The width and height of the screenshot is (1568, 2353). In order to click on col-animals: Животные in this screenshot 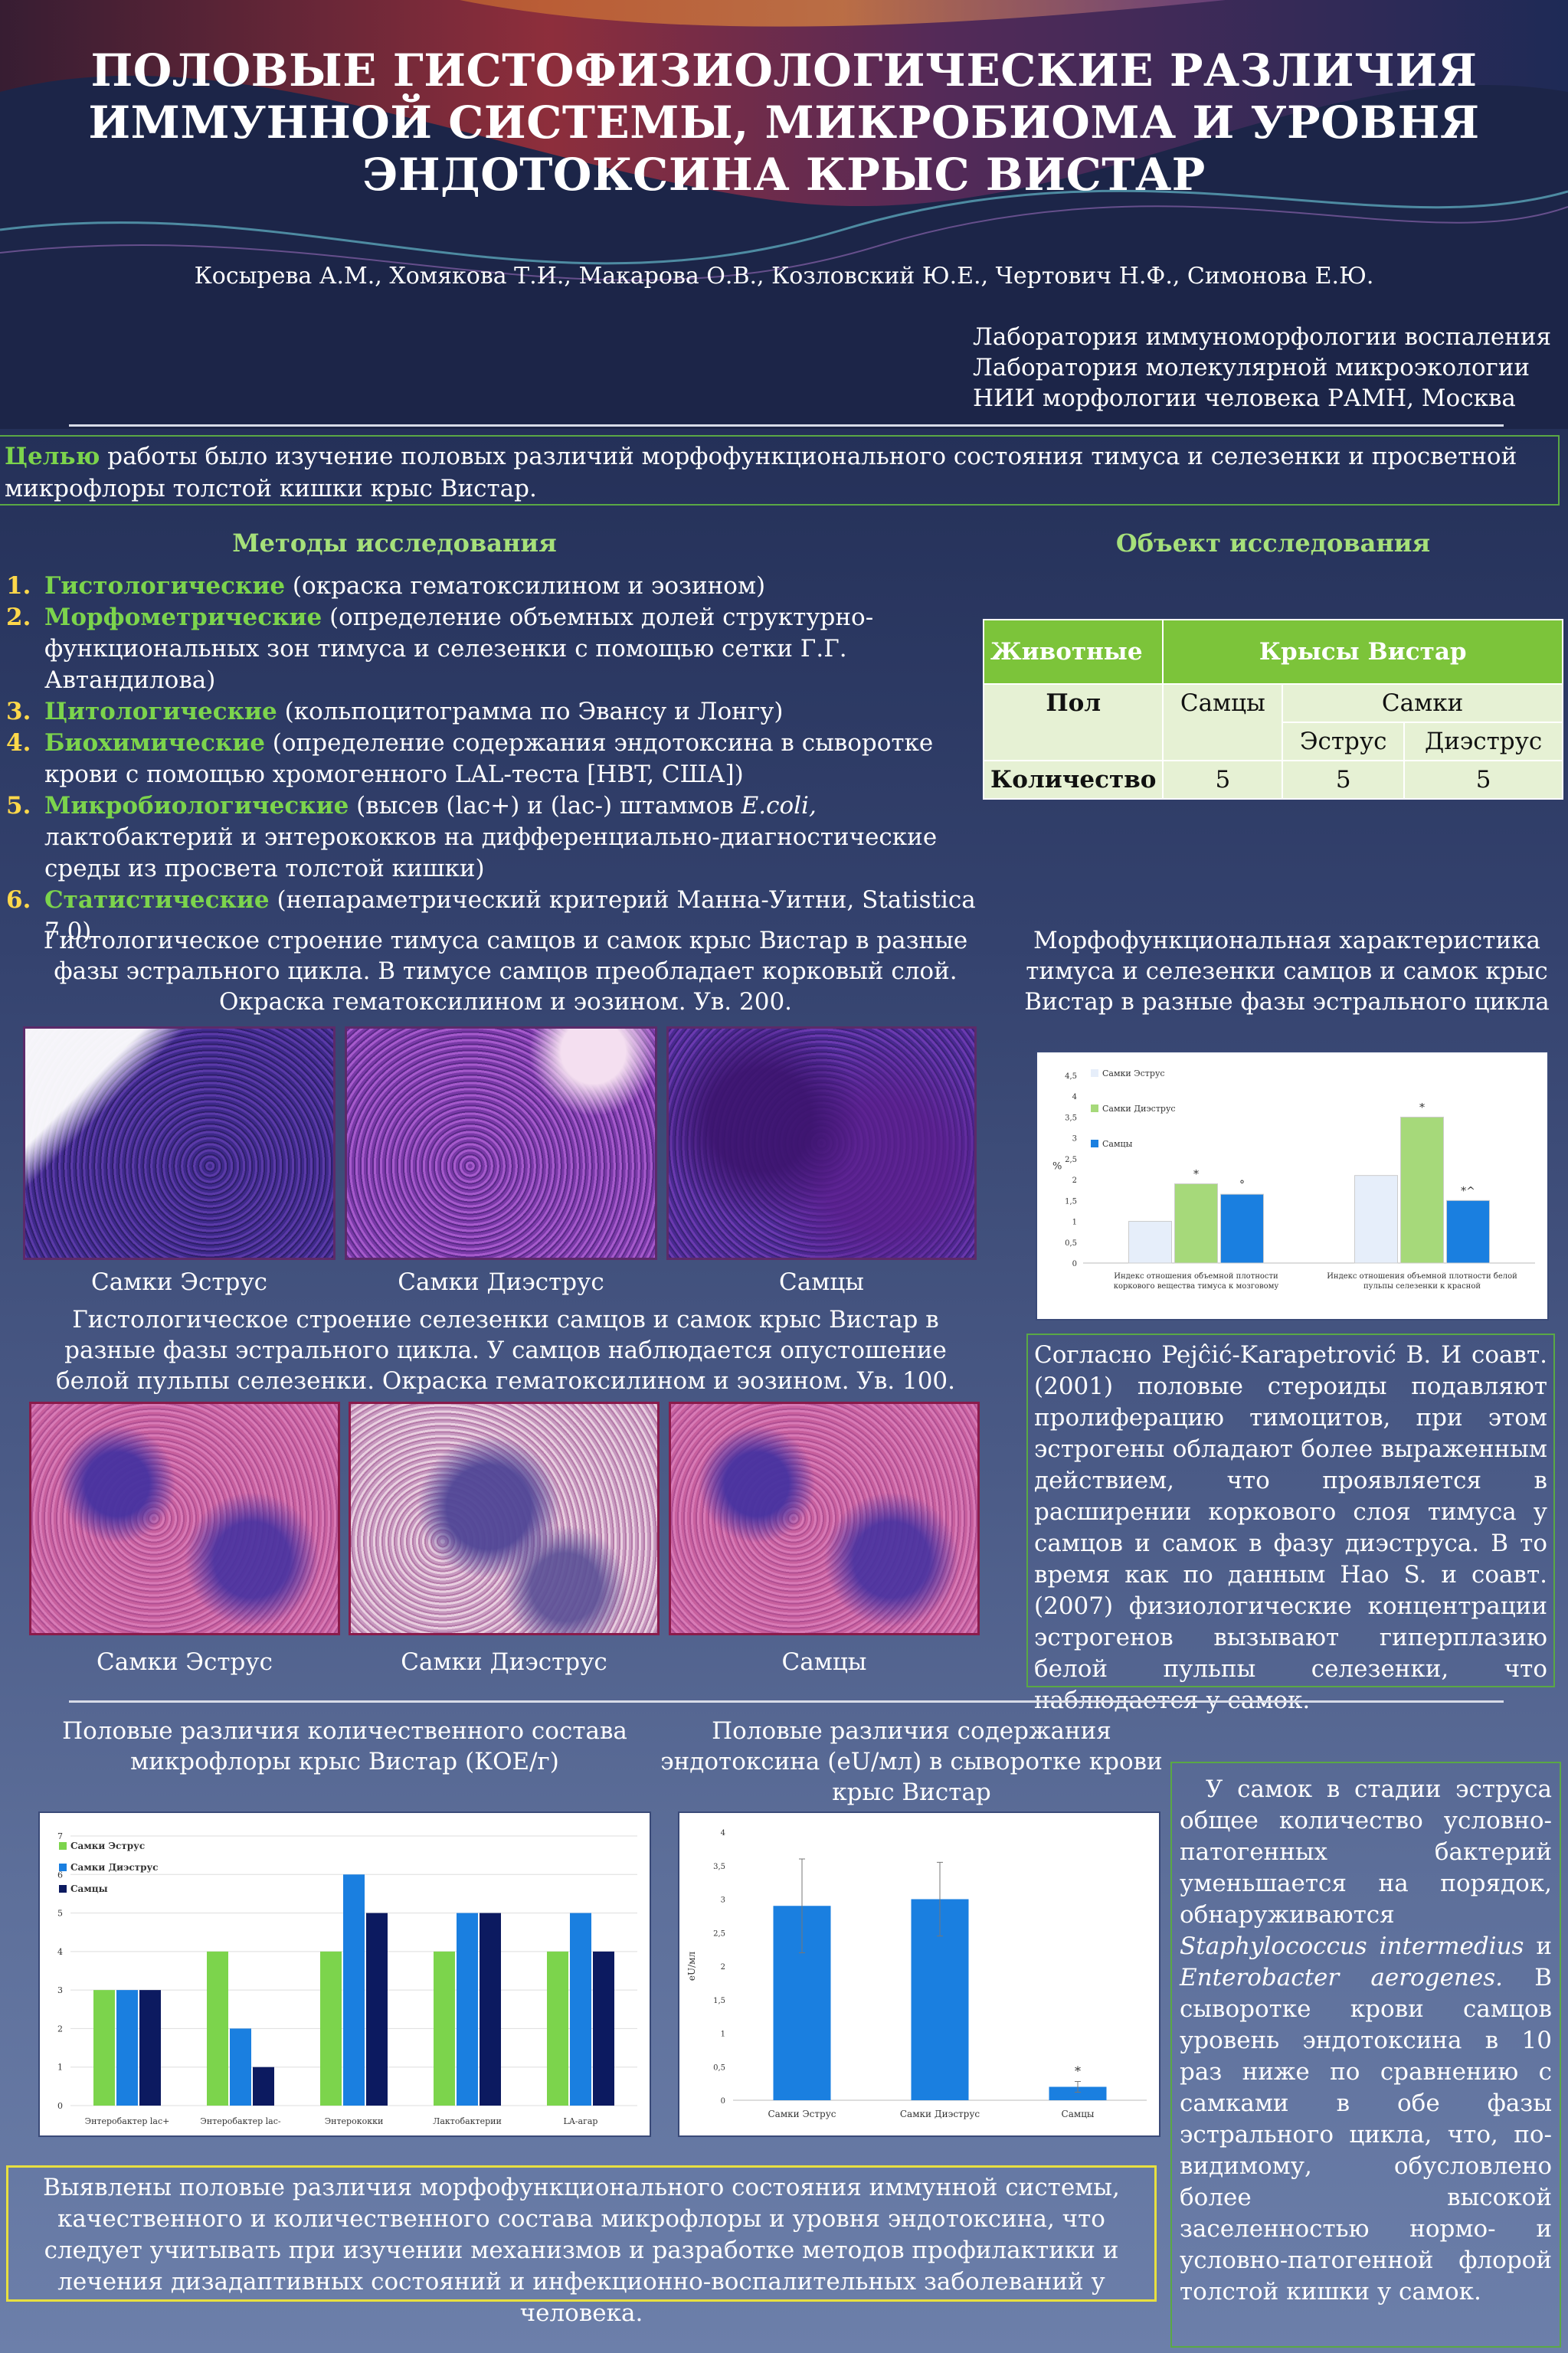, I will do `click(1073, 652)`.